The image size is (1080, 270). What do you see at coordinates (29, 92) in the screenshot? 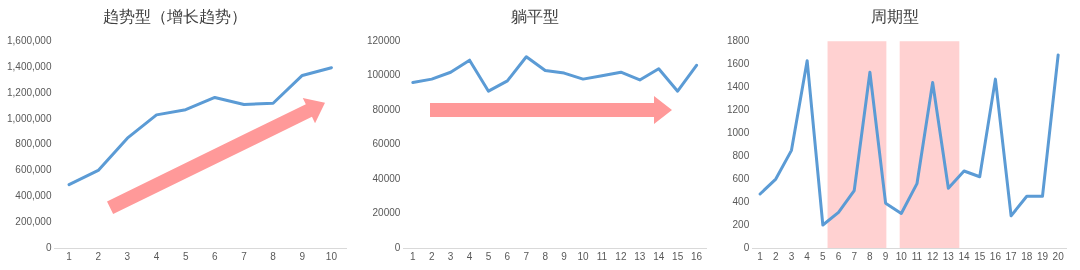
I see `y-tick-label: 1,200,000` at bounding box center [29, 92].